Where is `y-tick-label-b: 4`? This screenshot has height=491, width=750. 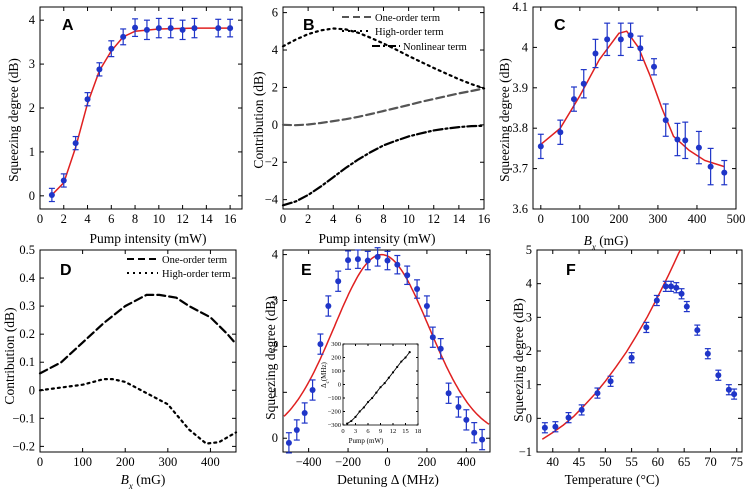
y-tick-label-b: 4 is located at coordinates (275, 50).